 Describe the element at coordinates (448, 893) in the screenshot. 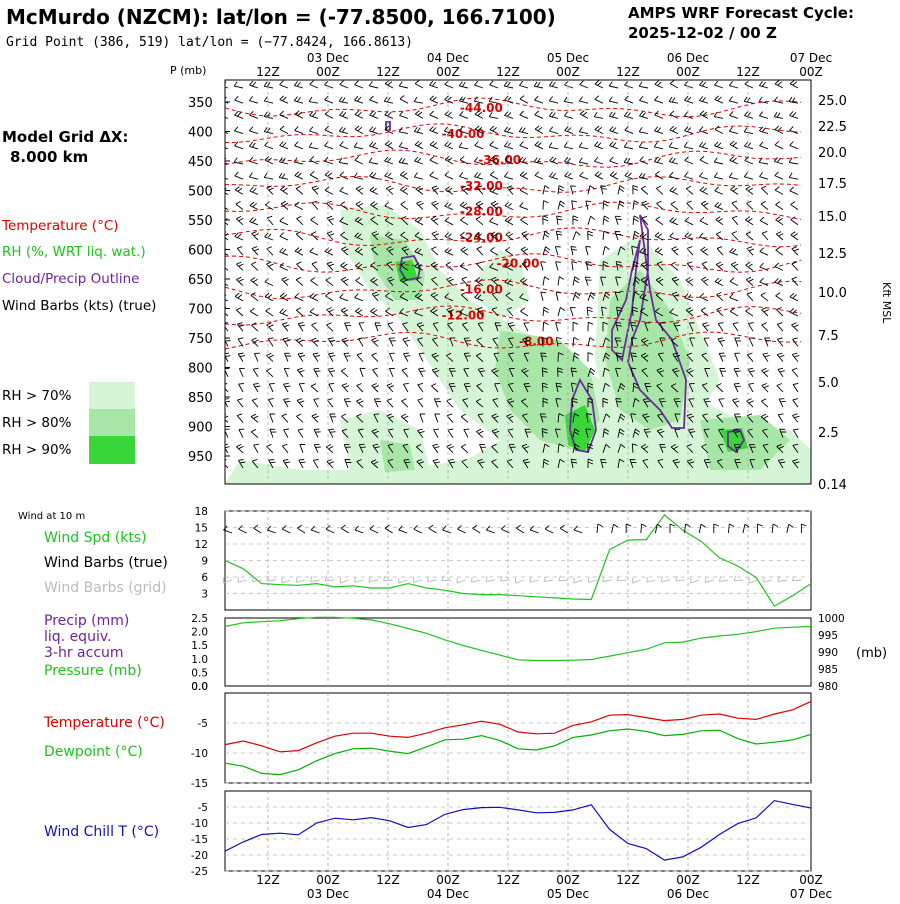

I see `date-label-bottom: 04 Dec` at that location.